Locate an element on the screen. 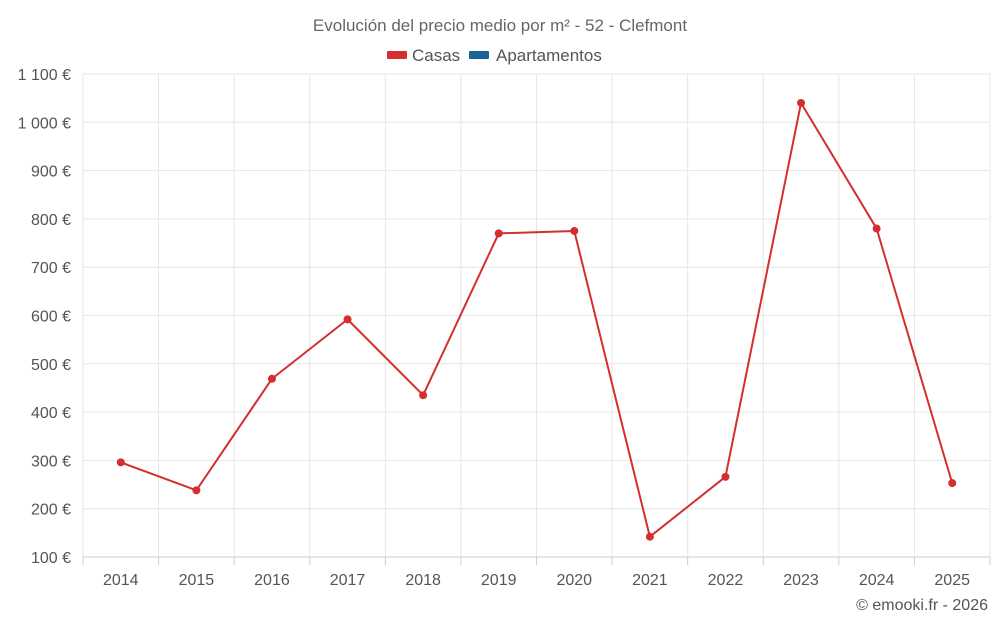 This screenshot has width=1000, height=625. y-tick-label: 400 € is located at coordinates (51, 413).